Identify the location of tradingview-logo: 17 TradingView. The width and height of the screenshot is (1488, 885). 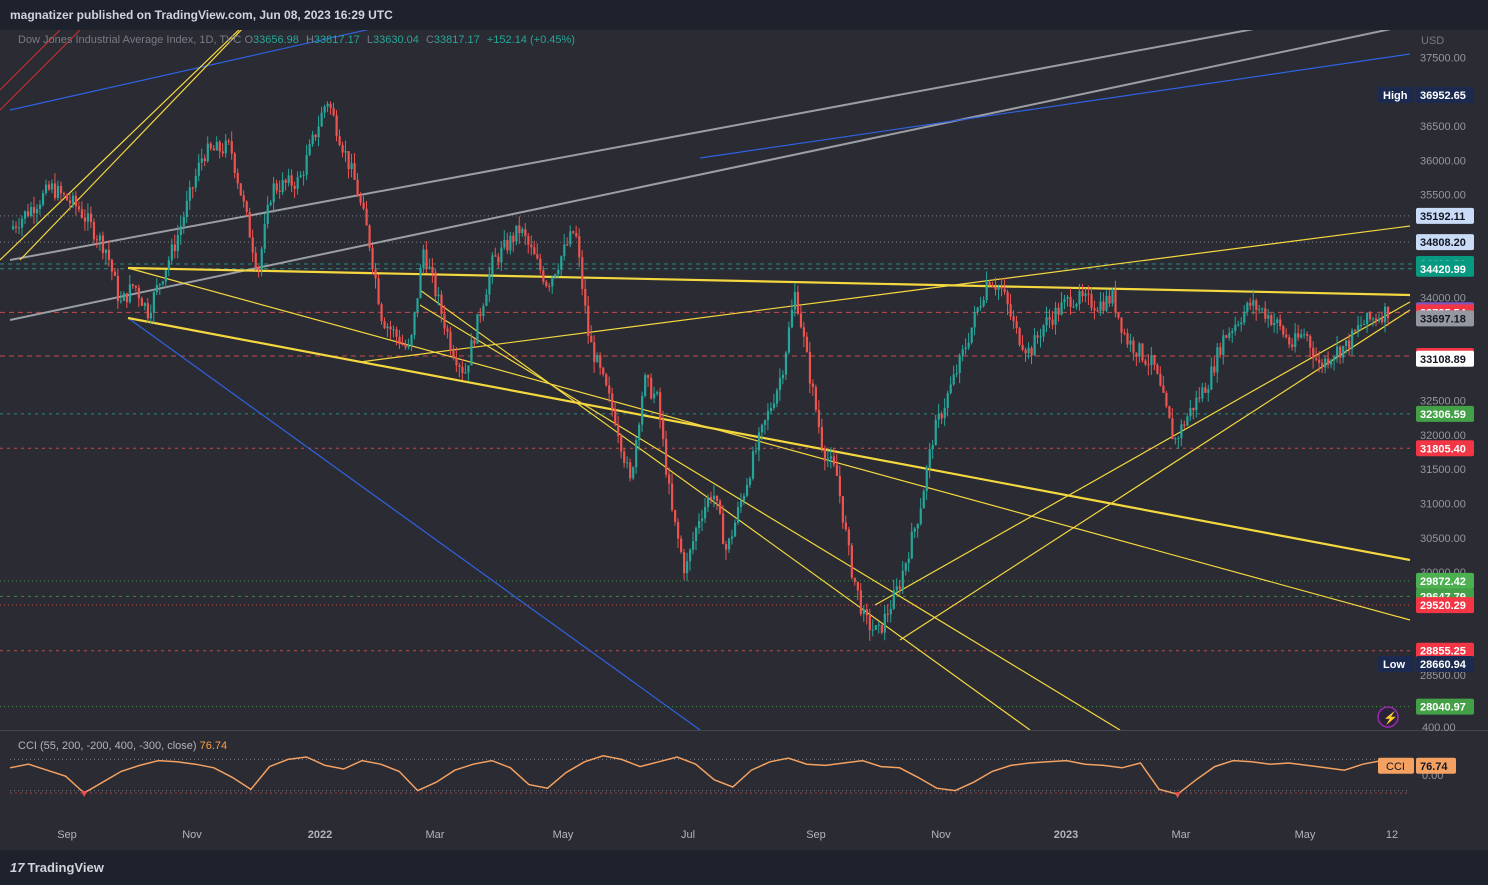
(57, 867).